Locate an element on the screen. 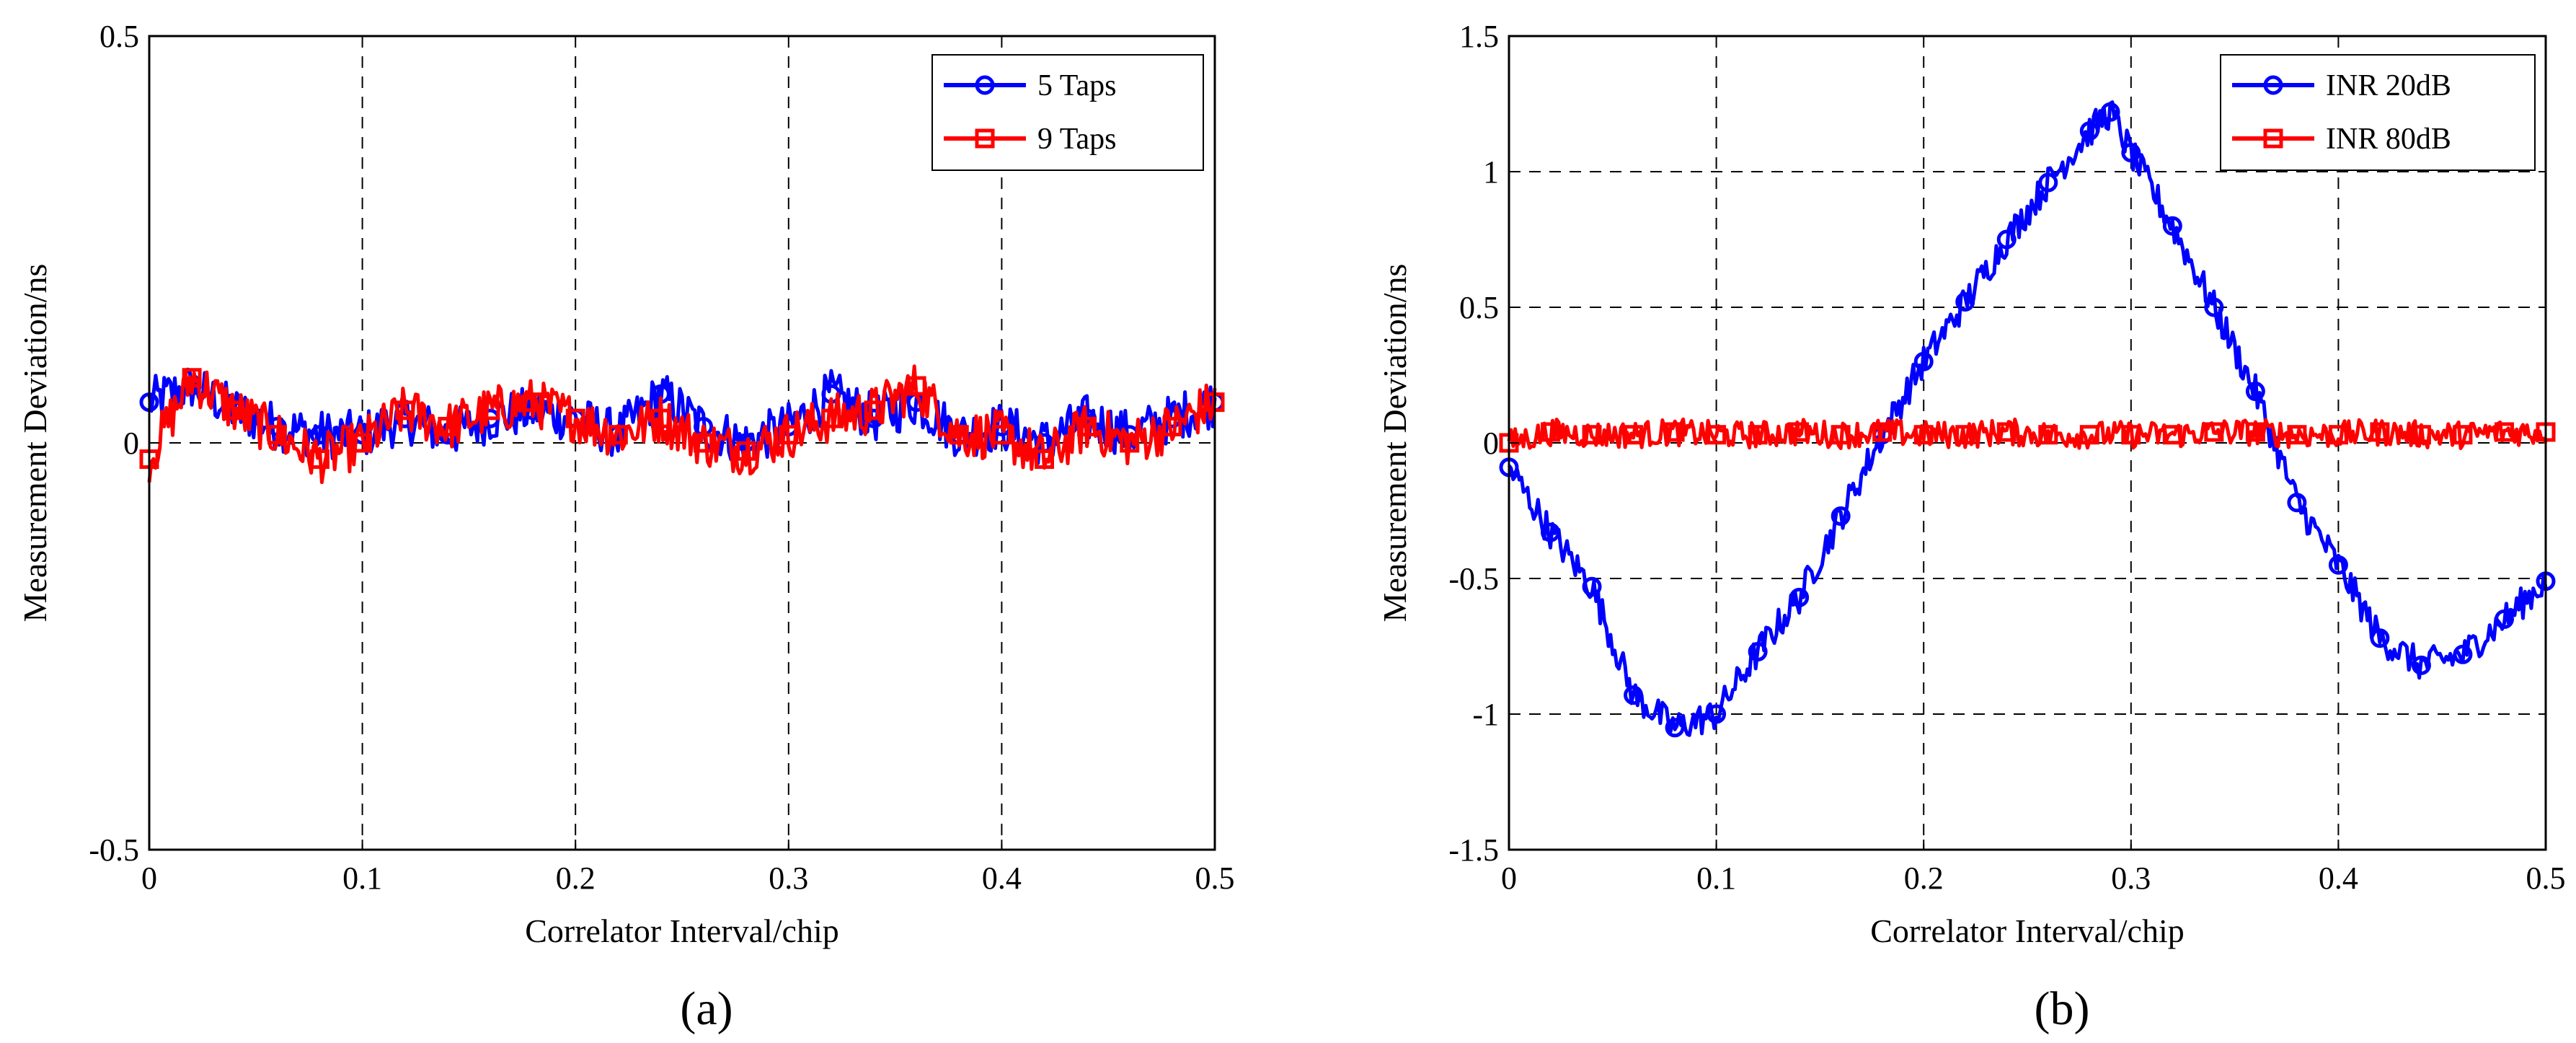 This screenshot has height=1043, width=2576. legend-box is located at coordinates (2378, 112).